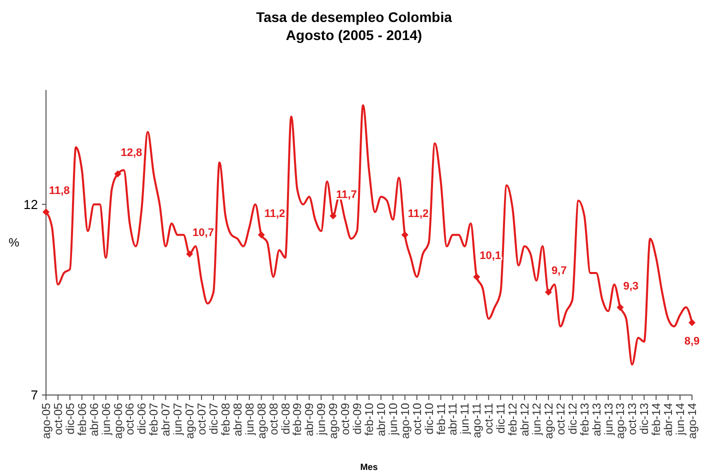 The height and width of the screenshot is (476, 708). I want to click on x-tick-label: feb-10, so click(370, 419).